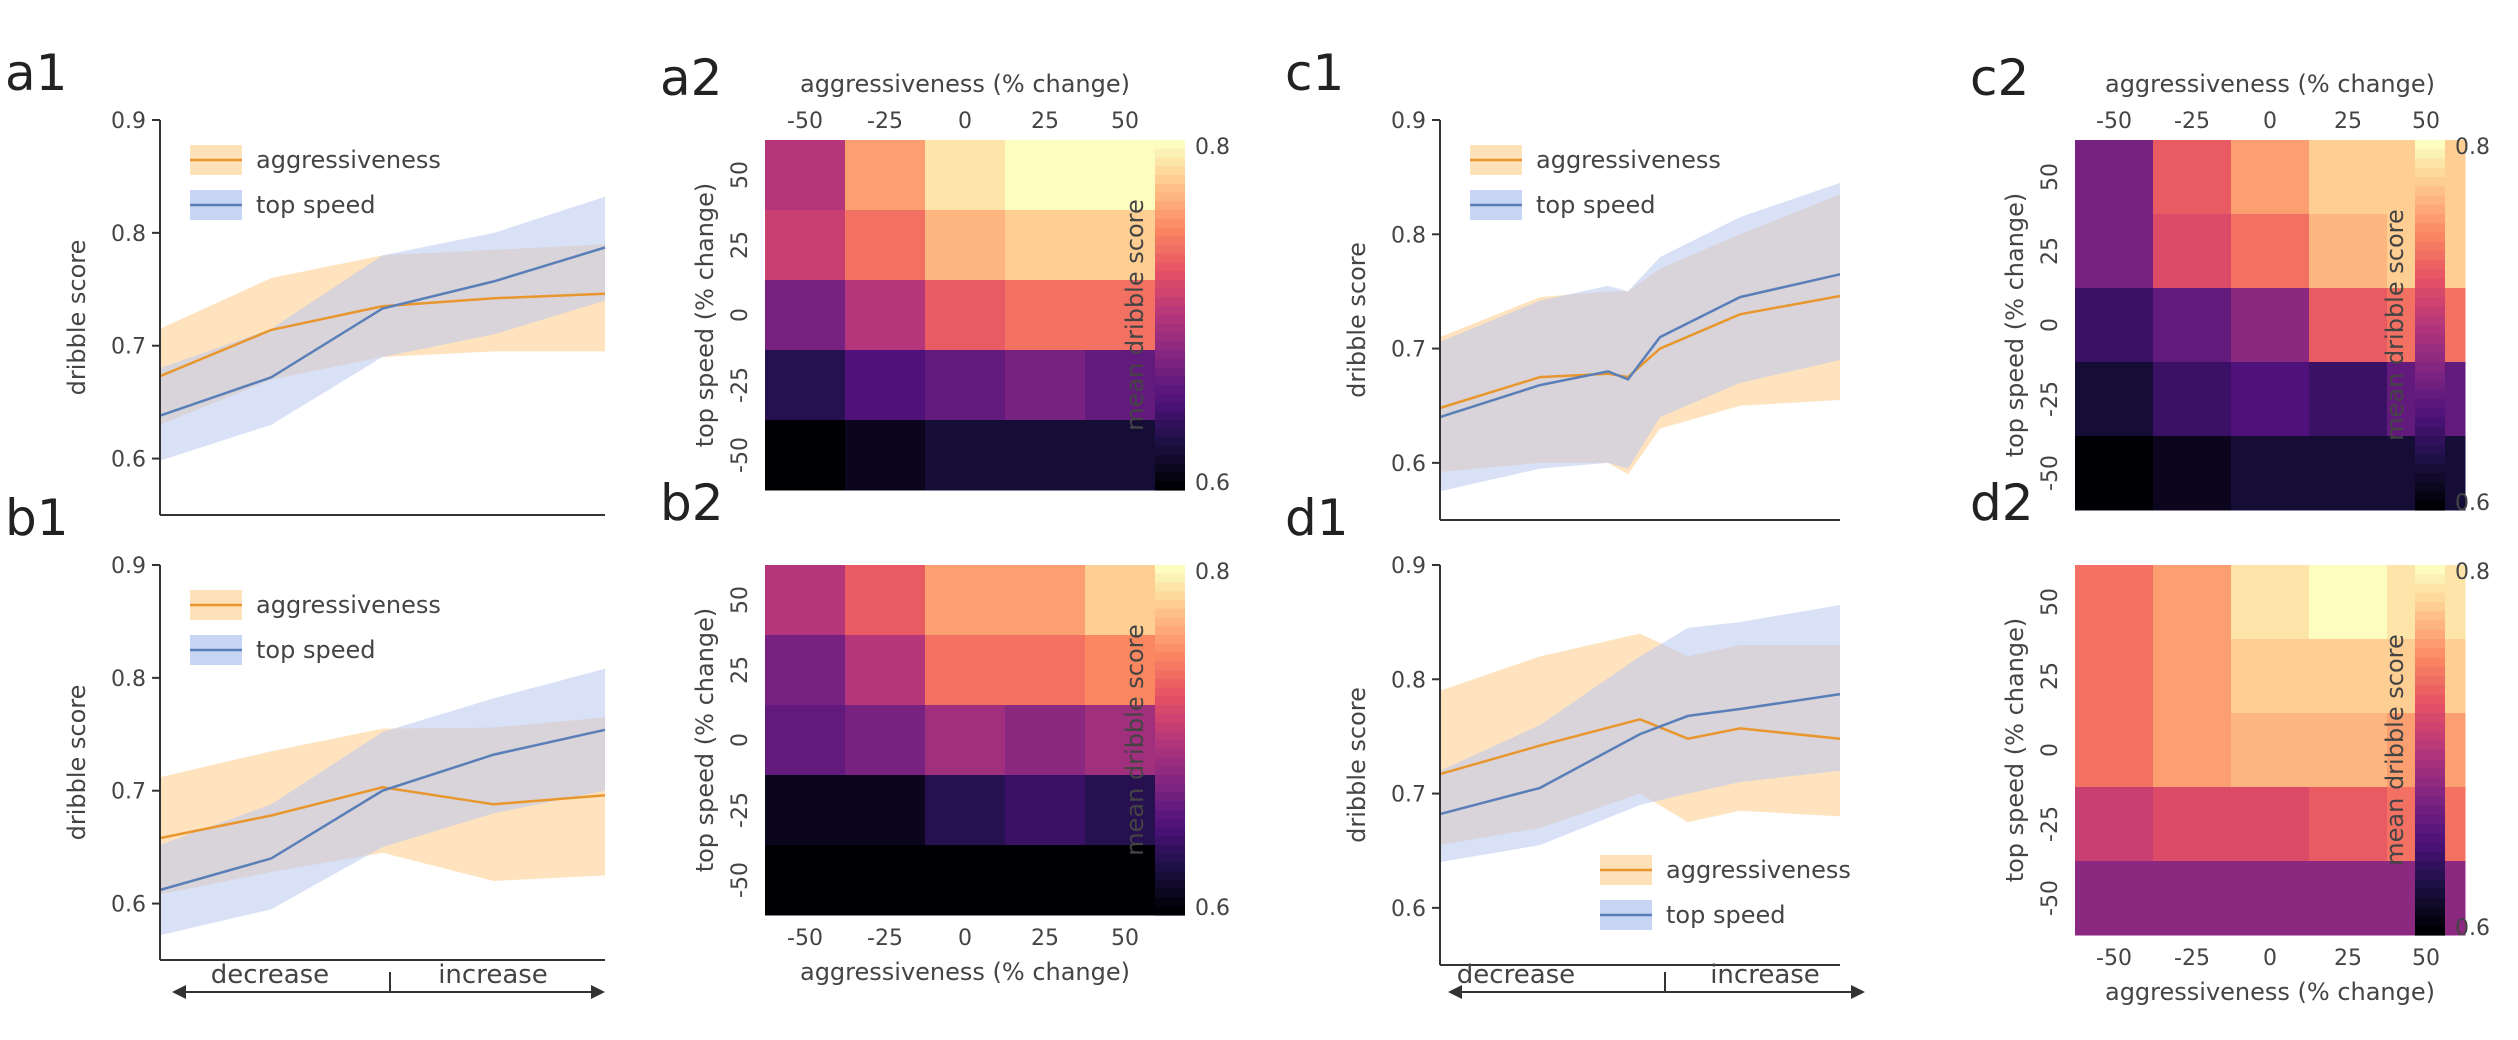 Image resolution: width=2518 pixels, height=1040 pixels. I want to click on panel-label: a2, so click(691, 78).